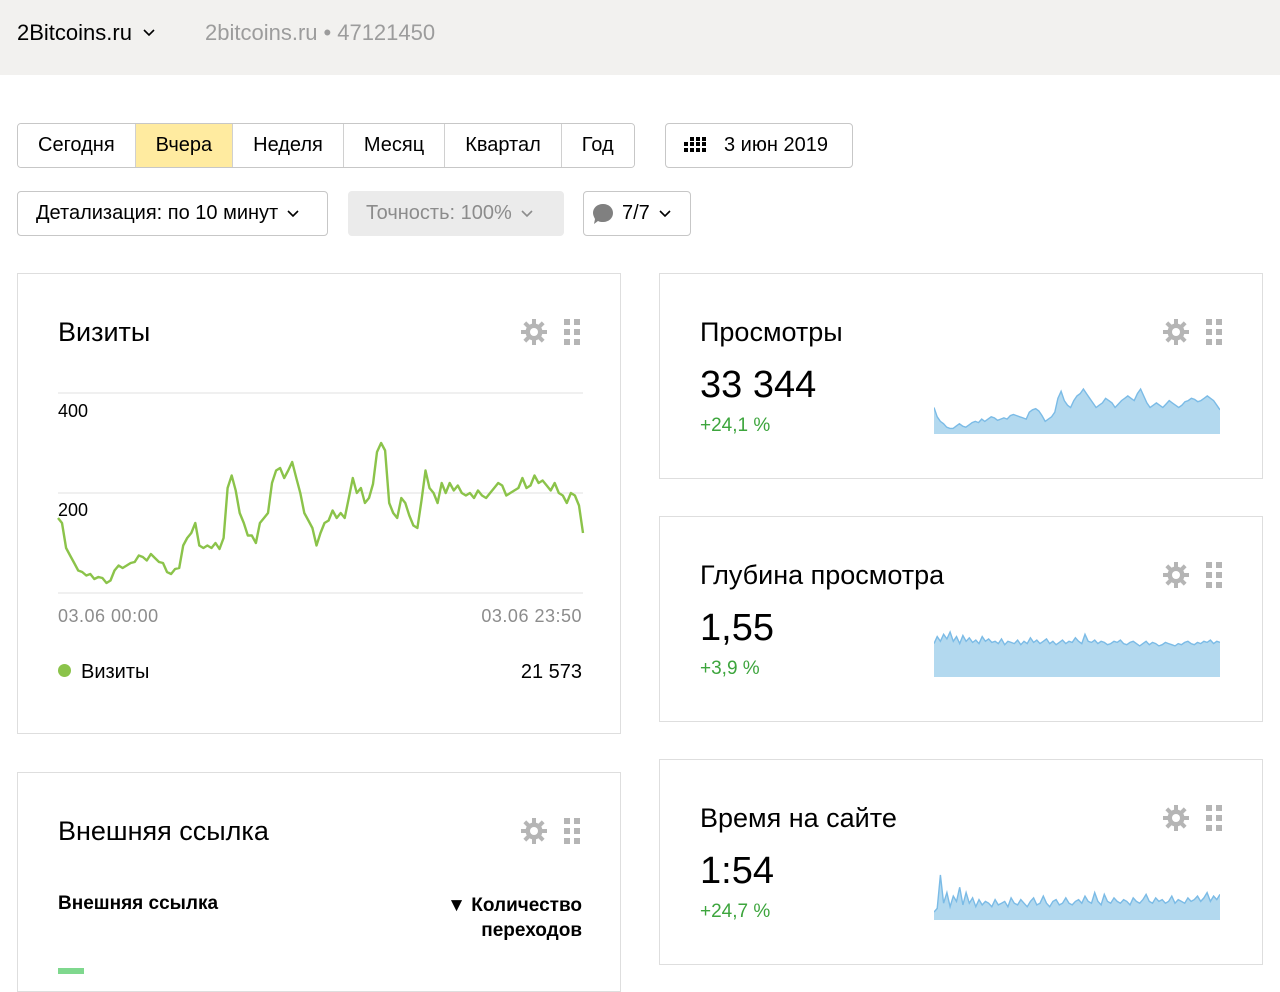 This screenshot has width=1280, height=992. What do you see at coordinates (288, 145) in the screenshot?
I see `period-button: Неделя` at bounding box center [288, 145].